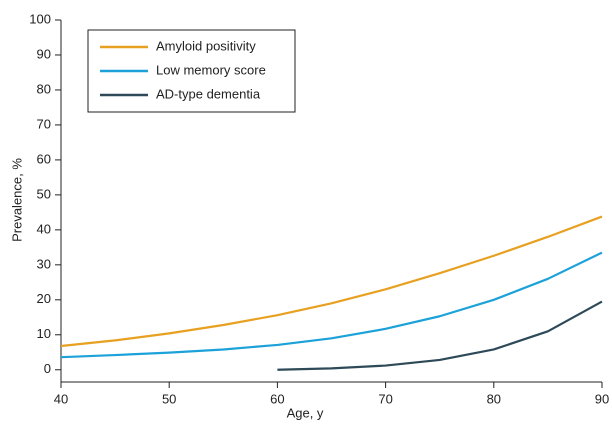 This screenshot has width=612, height=433. What do you see at coordinates (44, 298) in the screenshot?
I see `y-tick-label: 20` at bounding box center [44, 298].